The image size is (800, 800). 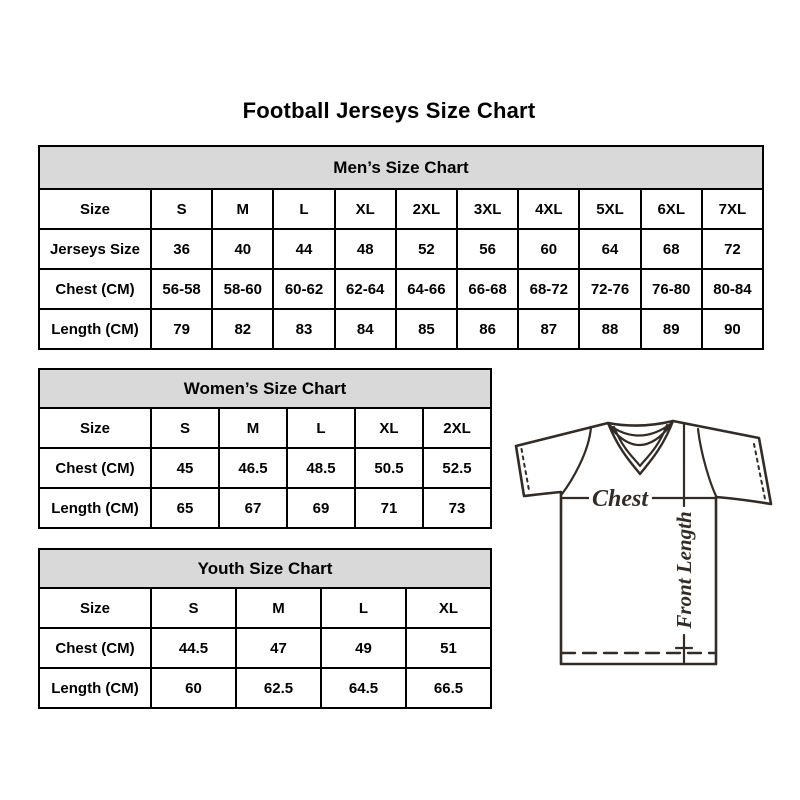 What do you see at coordinates (672, 249) in the screenshot?
I see `value-cell: 68` at bounding box center [672, 249].